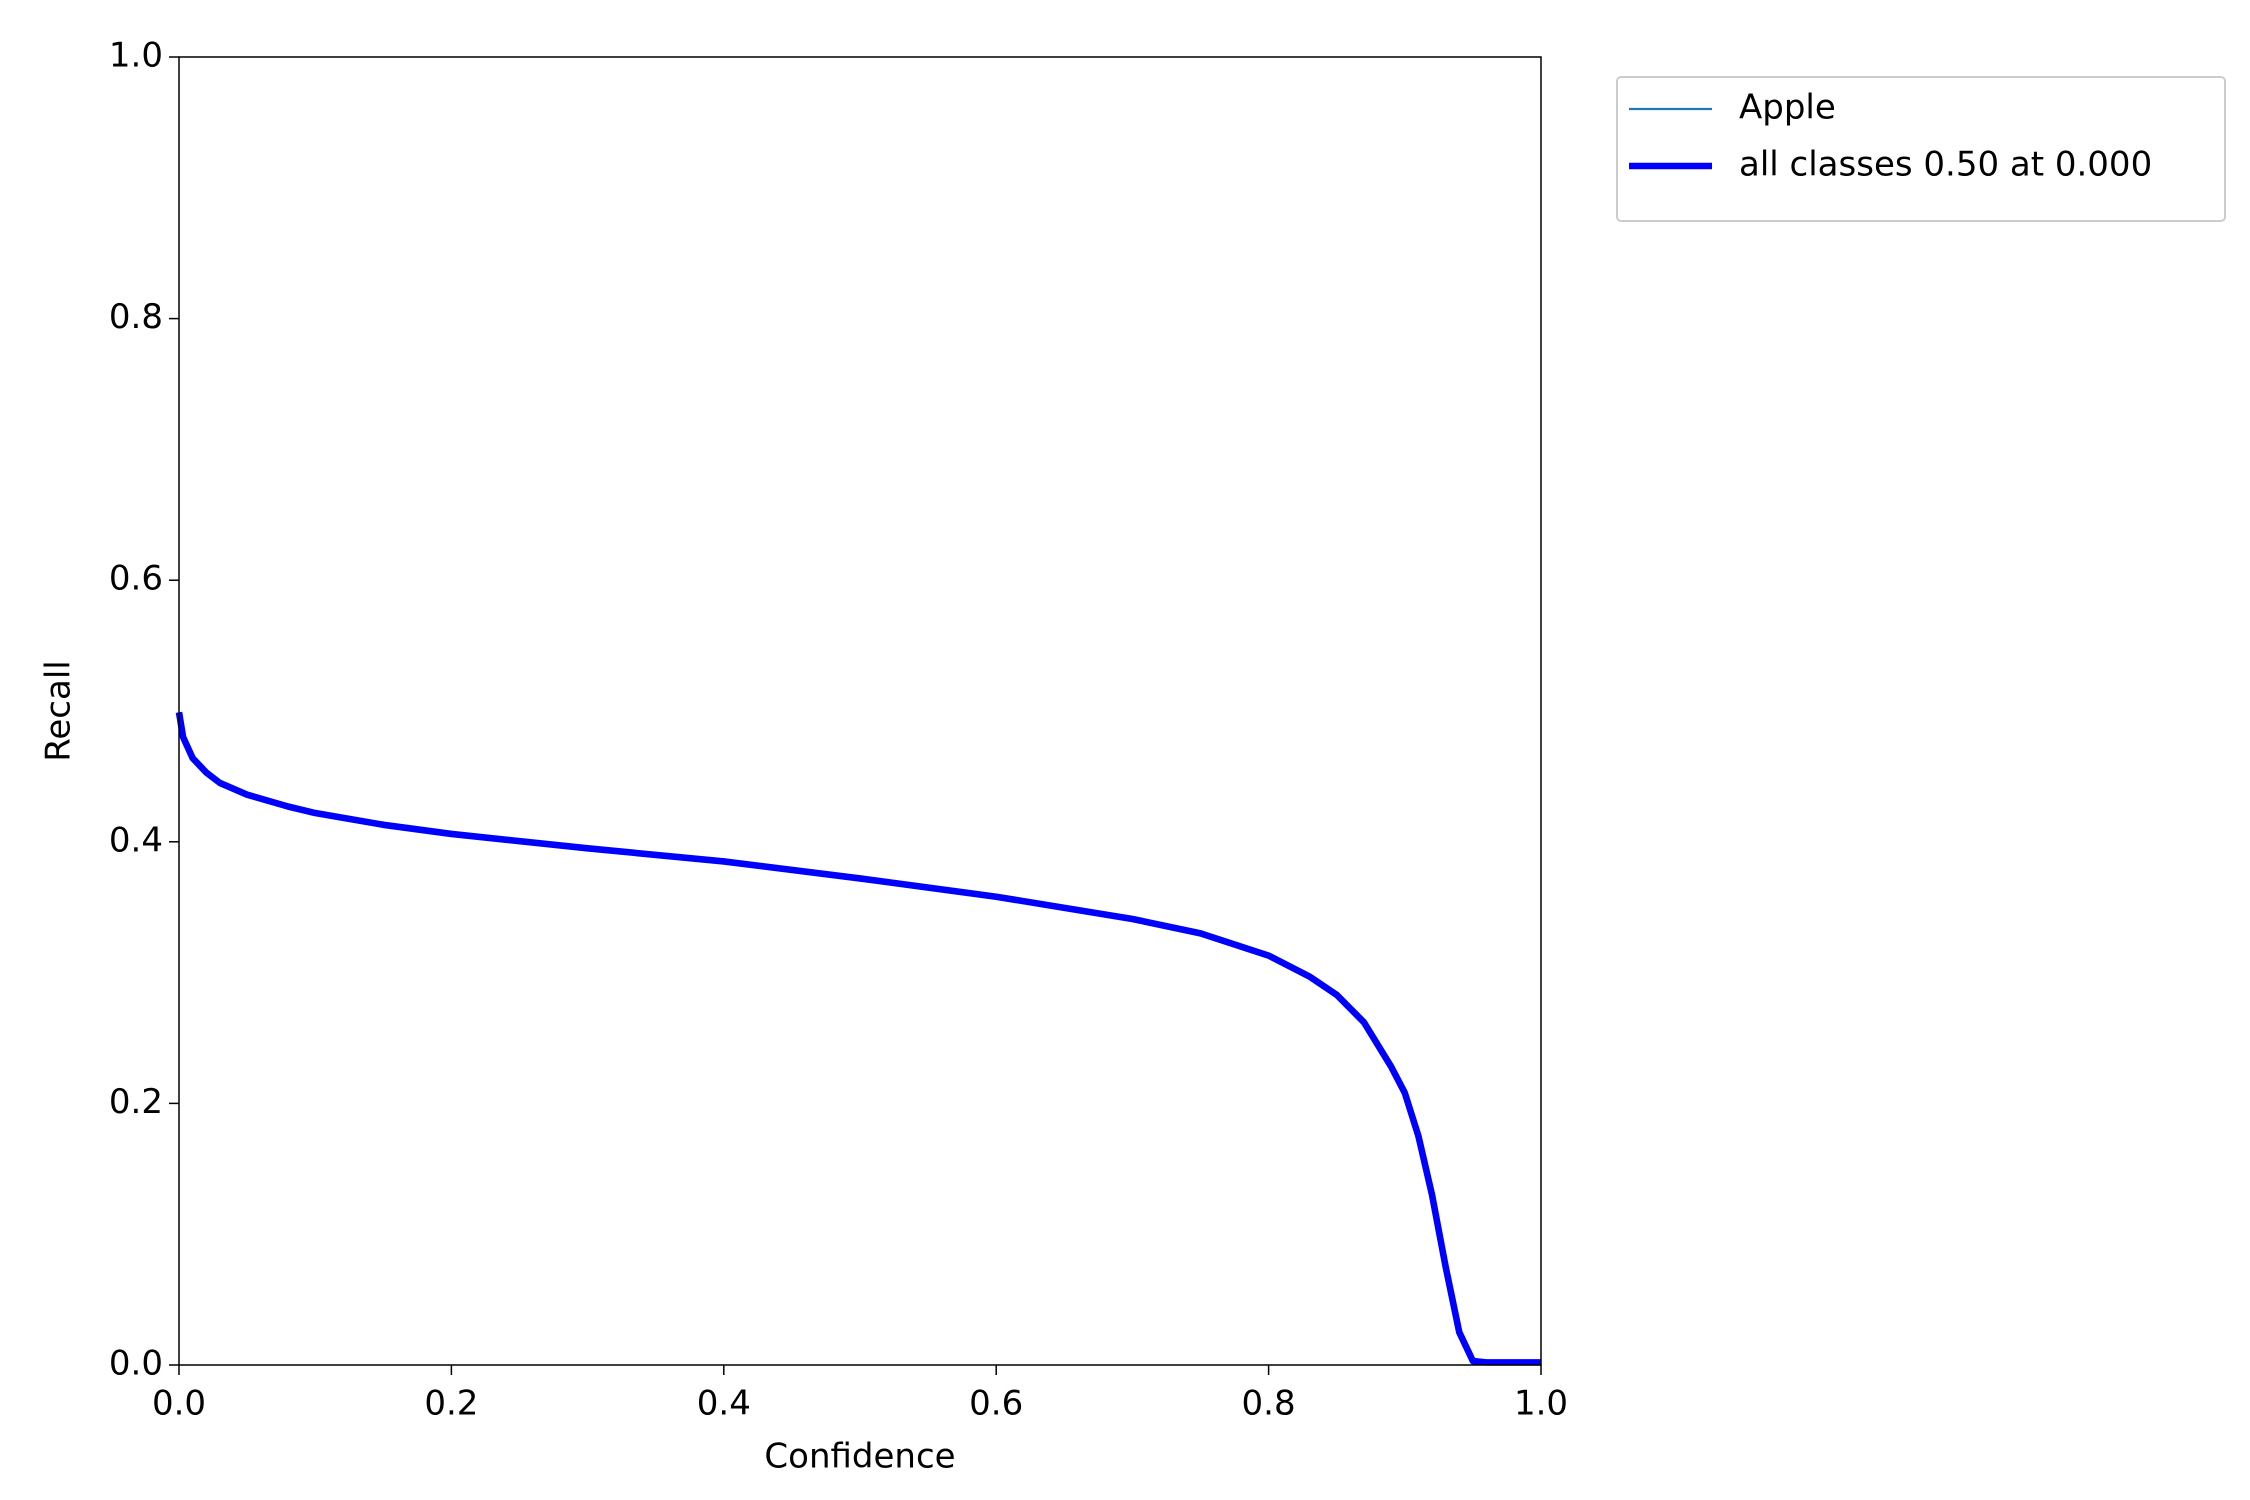 This screenshot has height=1500, width=2250. I want to click on legend-label: all classes 0.50 at 0.000, so click(1945, 165).